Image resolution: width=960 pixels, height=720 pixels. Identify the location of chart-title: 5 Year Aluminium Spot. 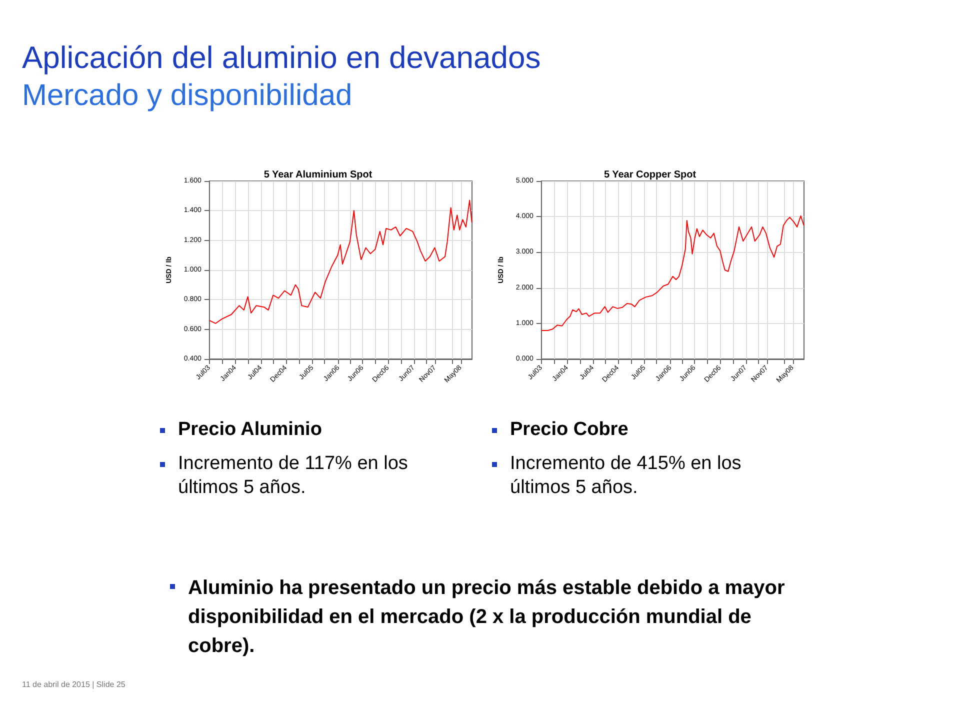
(318, 175).